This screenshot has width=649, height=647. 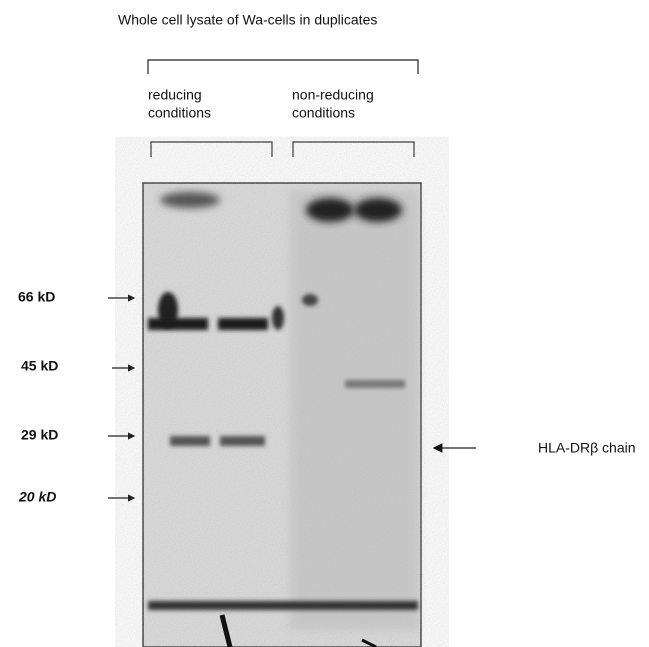 I want to click on top-bracket, so click(x=283, y=66).